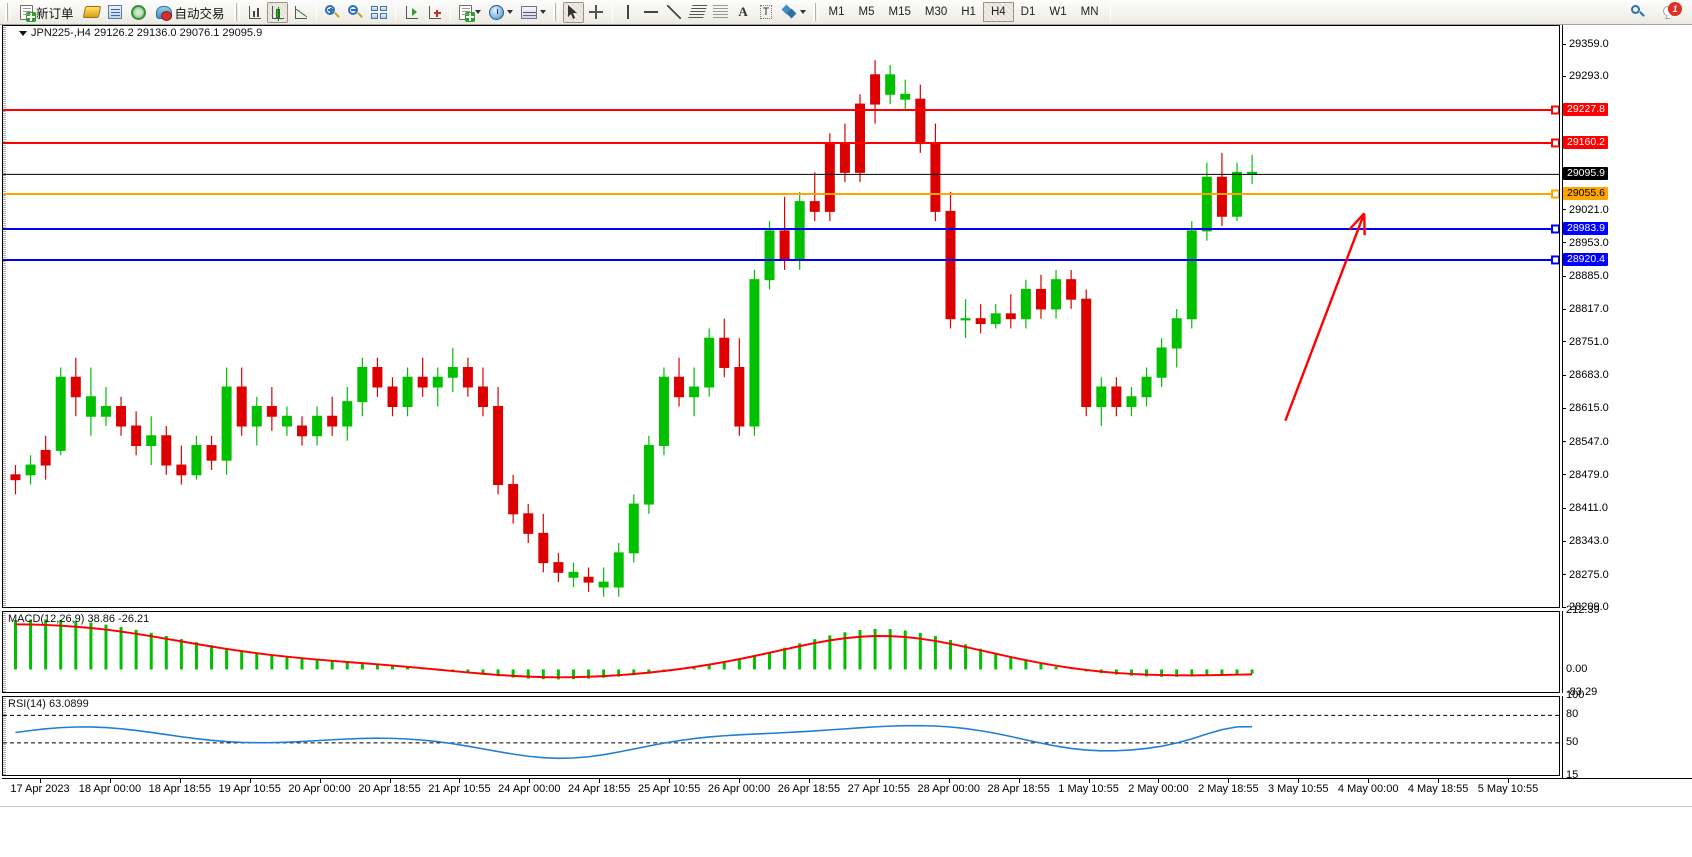 Image resolution: width=1692 pixels, height=857 pixels. I want to click on equidistant-channel-button, so click(697, 12).